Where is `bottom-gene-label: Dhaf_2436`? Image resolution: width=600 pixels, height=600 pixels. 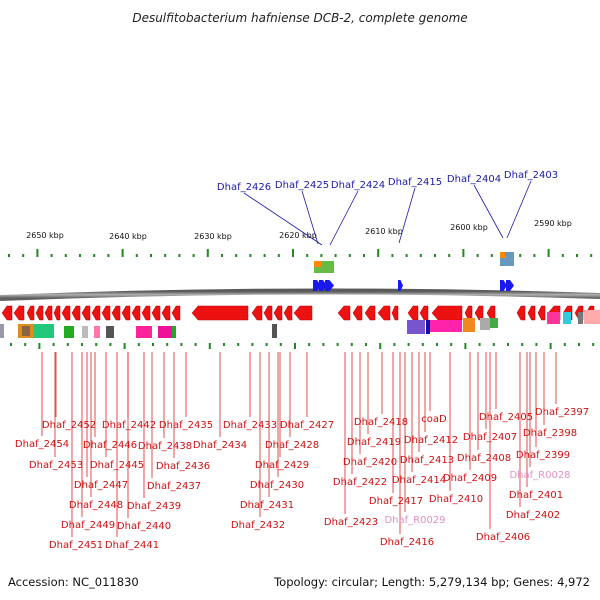
bottom-gene-label: Dhaf_2436 is located at coordinates (183, 466).